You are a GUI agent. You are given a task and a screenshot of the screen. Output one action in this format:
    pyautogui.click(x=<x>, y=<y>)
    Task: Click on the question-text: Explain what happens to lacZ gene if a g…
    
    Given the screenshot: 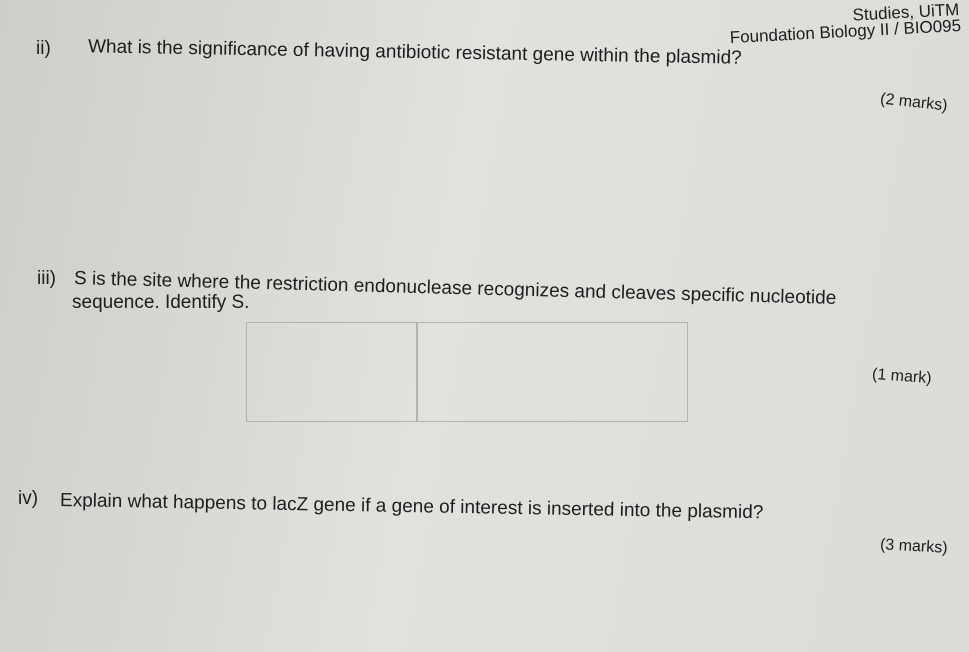 What is the action you would take?
    pyautogui.click(x=411, y=507)
    